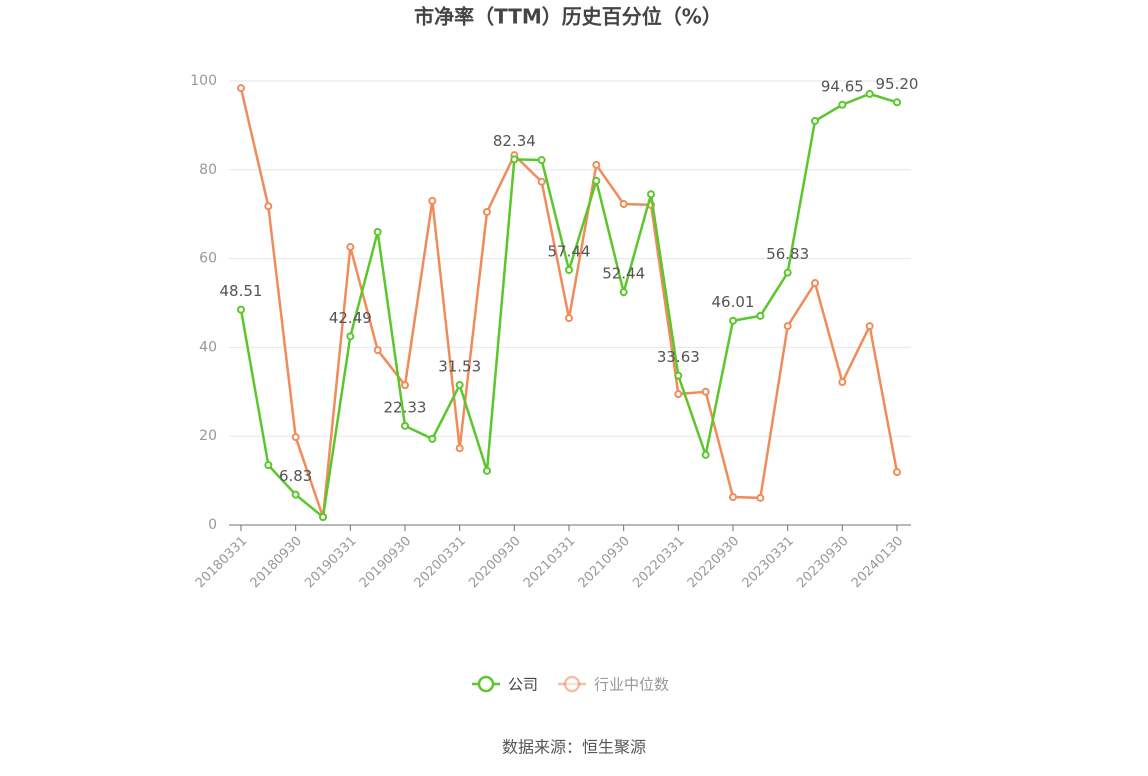 The image size is (1148, 776). What do you see at coordinates (842, 86) in the screenshot?
I see `data-label: 94.65` at bounding box center [842, 86].